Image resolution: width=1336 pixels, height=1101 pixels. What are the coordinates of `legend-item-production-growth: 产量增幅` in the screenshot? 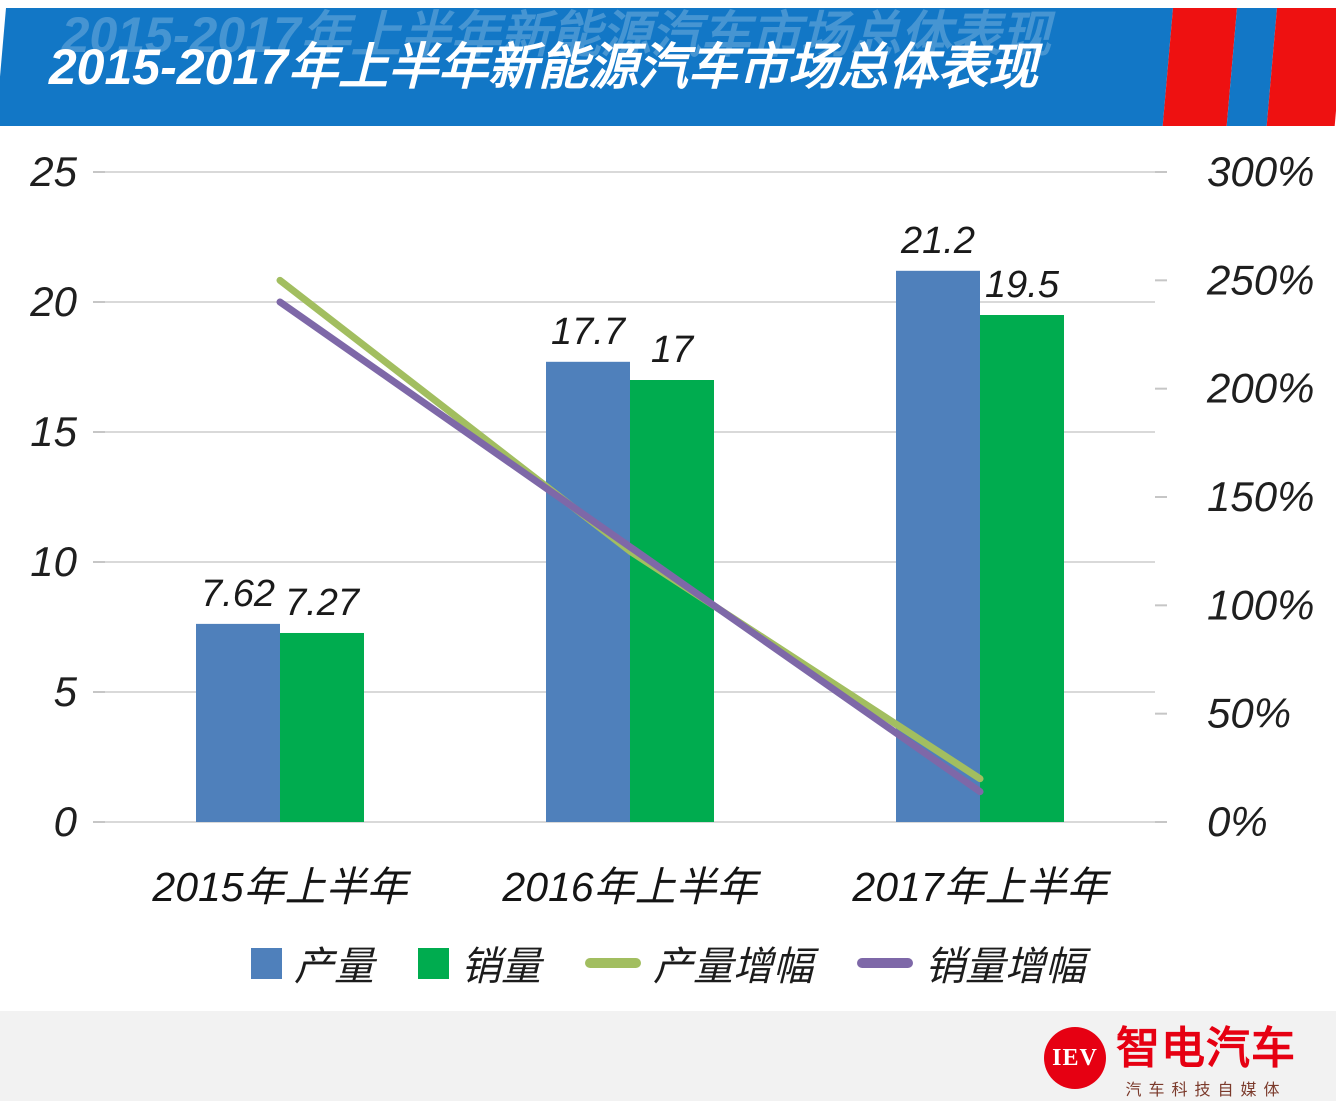 It's located at (699, 963).